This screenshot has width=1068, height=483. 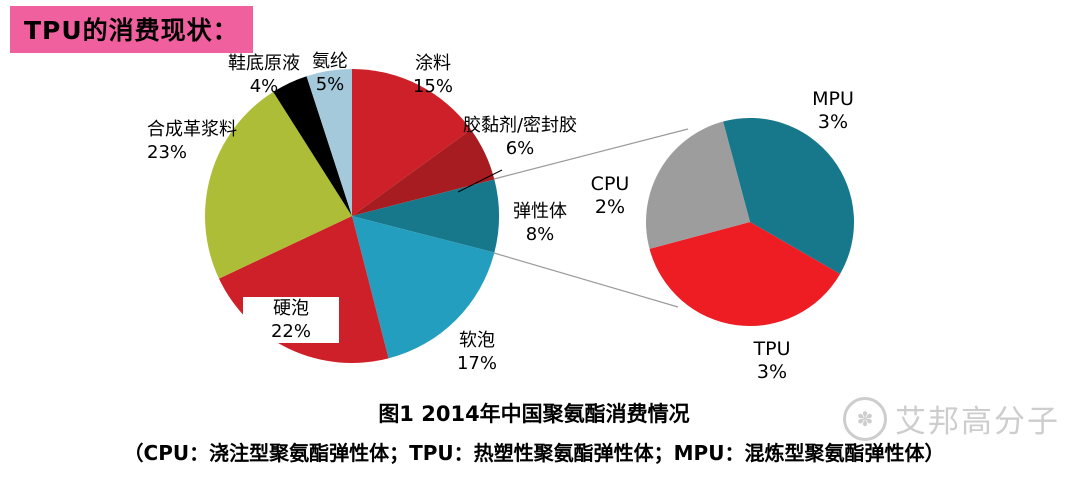 I want to click on slice-name: 硬泡, so click(x=291, y=308).